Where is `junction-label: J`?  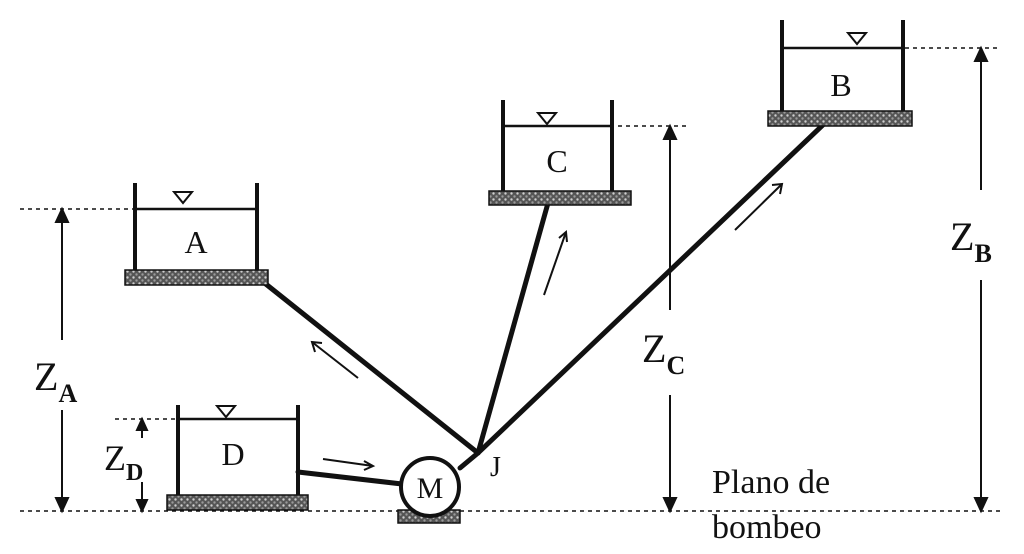 junction-label: J is located at coordinates (495, 467).